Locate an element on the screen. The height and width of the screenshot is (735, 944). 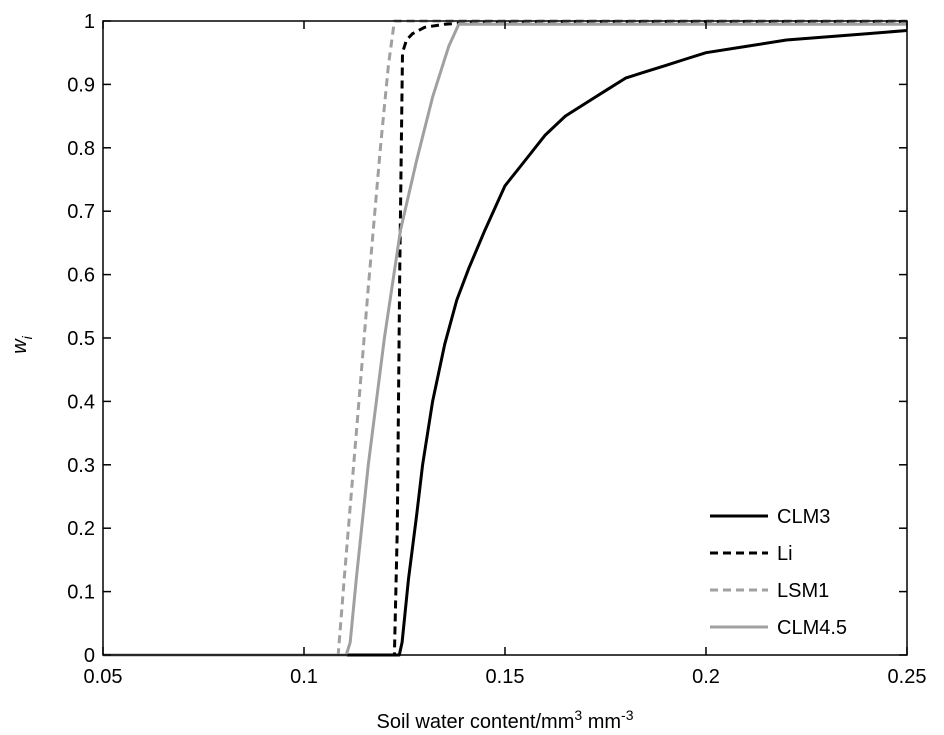
y-tick-label: 0.6 is located at coordinates (81, 276).